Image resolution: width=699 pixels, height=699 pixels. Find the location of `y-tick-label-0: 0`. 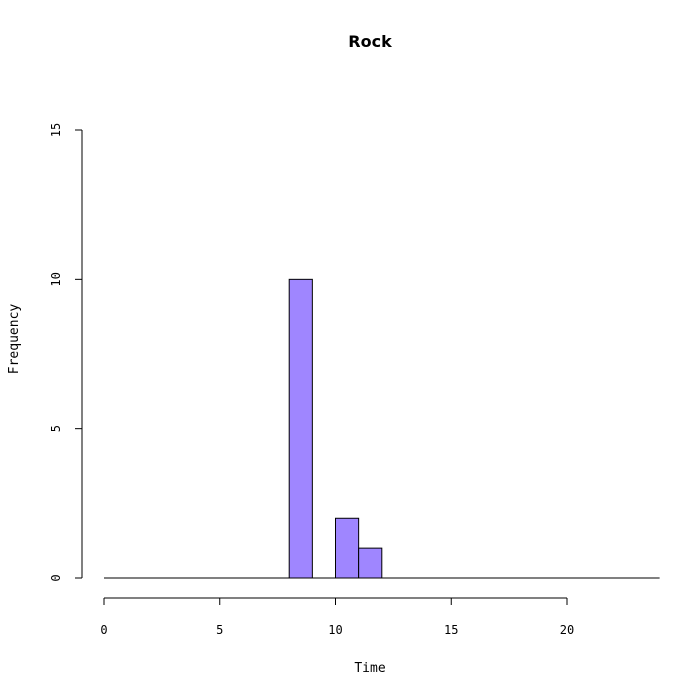

y-tick-label-0: 0 is located at coordinates (56, 577).